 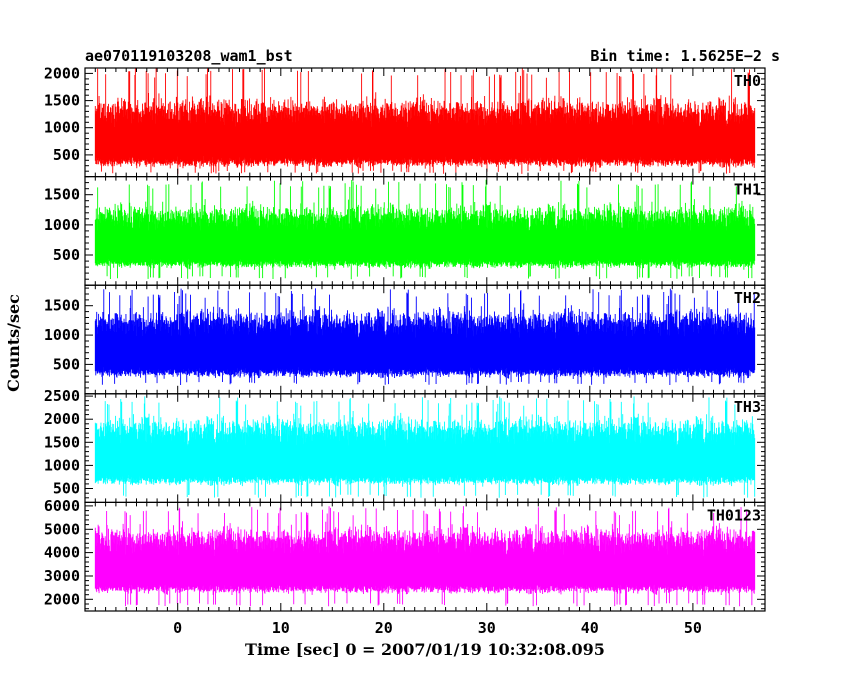 What do you see at coordinates (487, 628) in the screenshot?
I see `x-tick-label: 30` at bounding box center [487, 628].